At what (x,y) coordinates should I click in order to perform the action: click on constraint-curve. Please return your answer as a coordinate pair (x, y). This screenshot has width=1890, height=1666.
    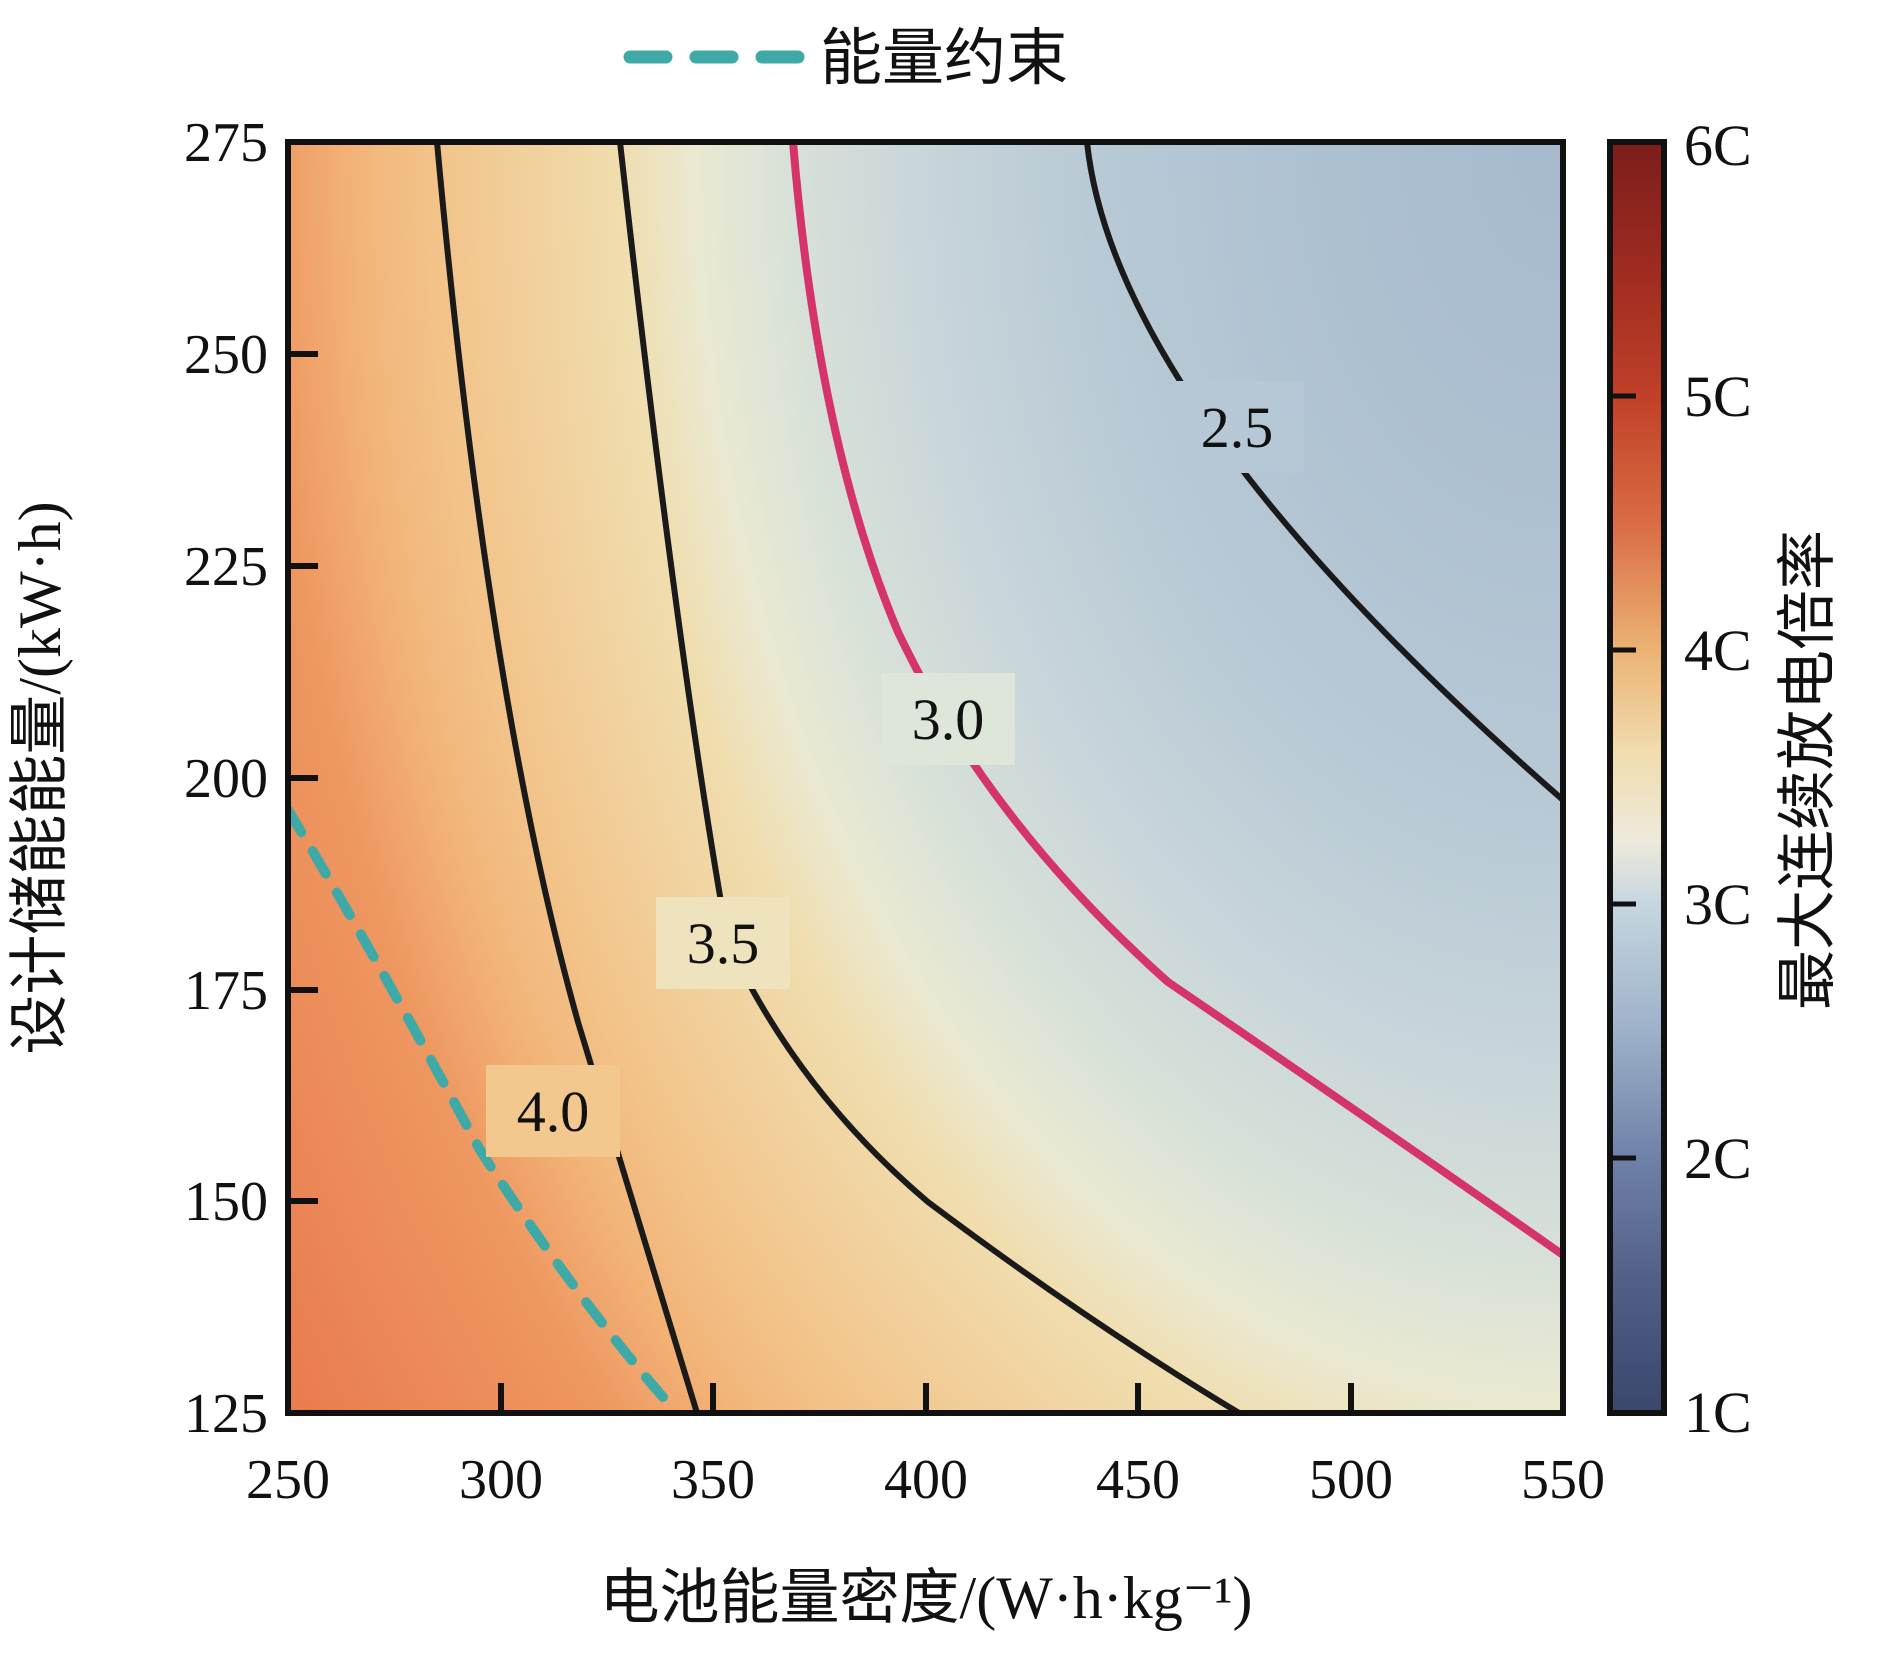
    Looking at the image, I should click on (485, 1109).